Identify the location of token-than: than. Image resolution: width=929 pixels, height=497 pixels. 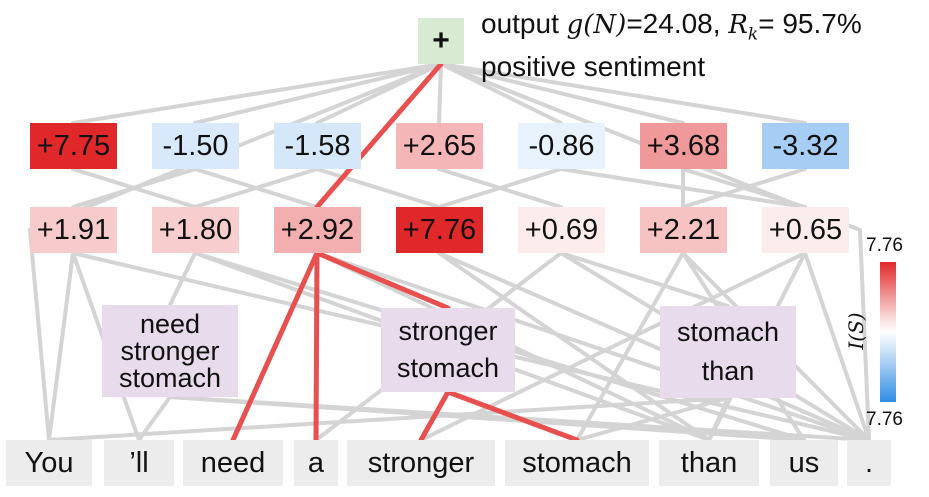
(709, 463).